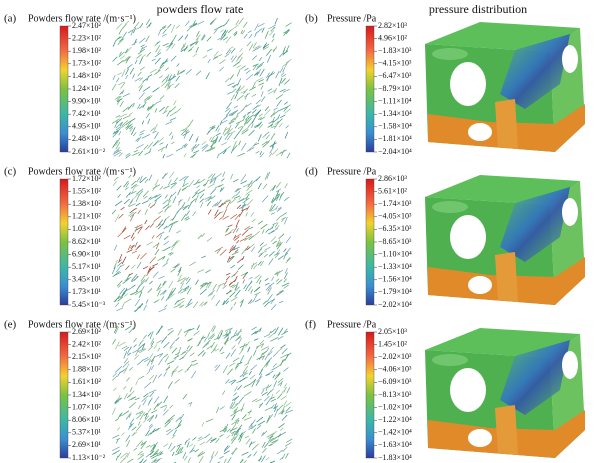  Describe the element at coordinates (10, 172) in the screenshot. I see `panel-label: (c)` at that location.